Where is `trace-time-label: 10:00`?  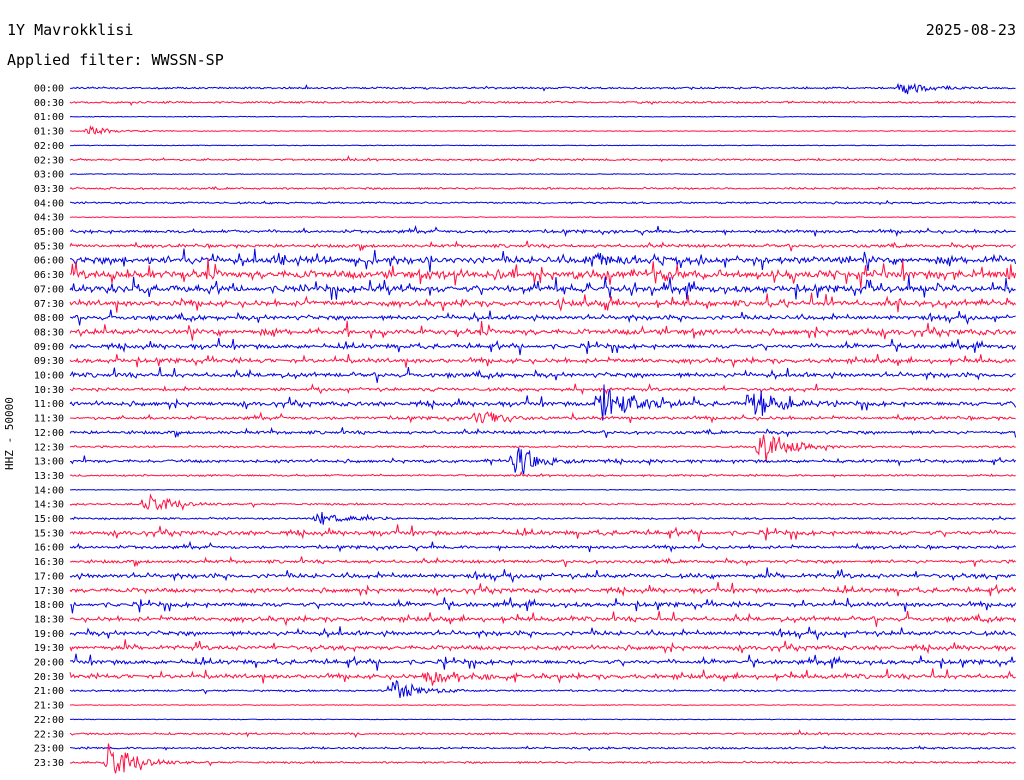
trace-time-label: 10:00 is located at coordinates (49, 376).